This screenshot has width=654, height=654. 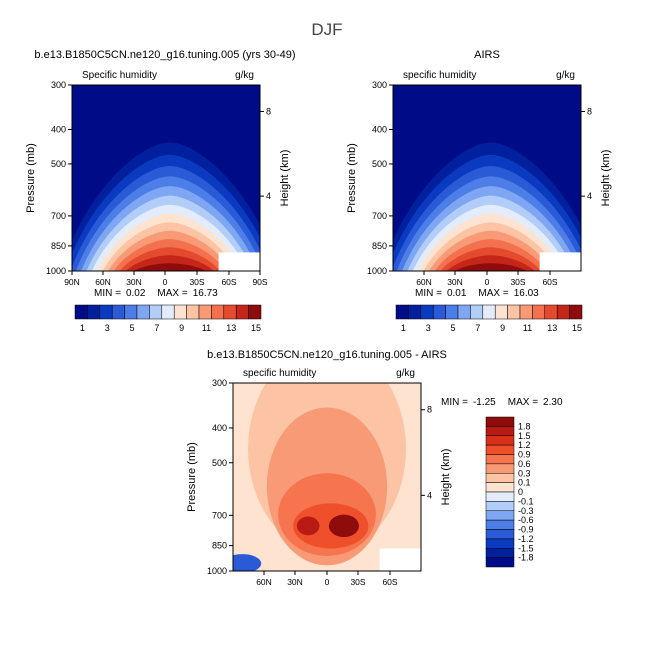 I want to click on colorbar-label: 0, so click(x=520, y=492).